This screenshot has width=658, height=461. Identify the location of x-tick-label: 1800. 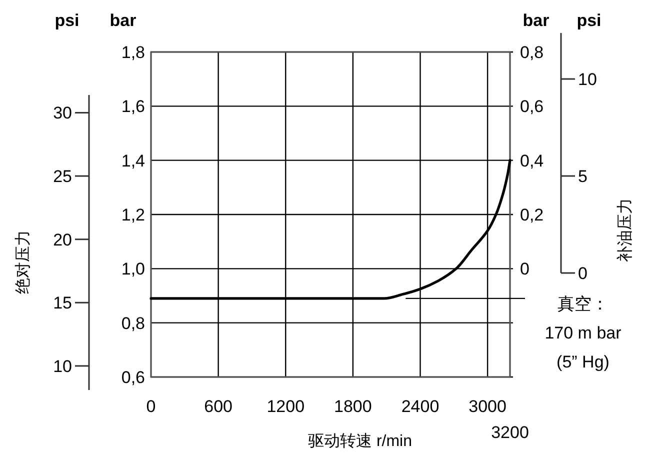
(353, 406).